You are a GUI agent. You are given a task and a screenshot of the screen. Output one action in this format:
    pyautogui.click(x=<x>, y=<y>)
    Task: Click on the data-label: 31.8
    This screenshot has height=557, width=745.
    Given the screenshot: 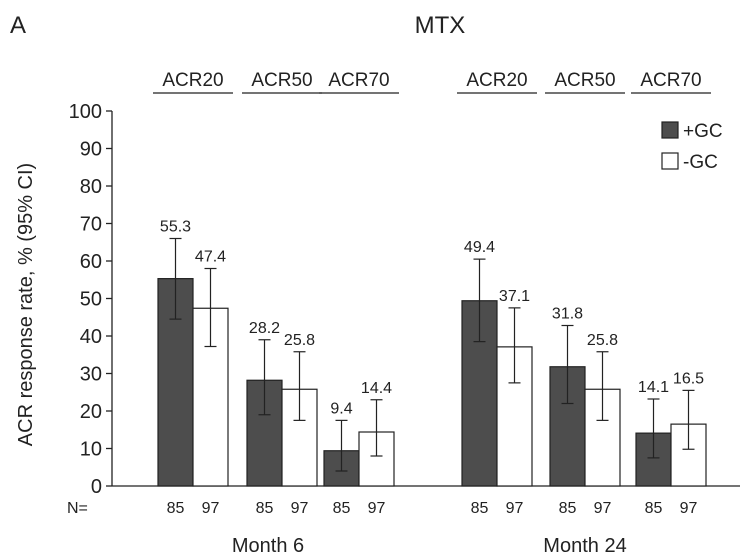 What is the action you would take?
    pyautogui.click(x=567, y=314)
    